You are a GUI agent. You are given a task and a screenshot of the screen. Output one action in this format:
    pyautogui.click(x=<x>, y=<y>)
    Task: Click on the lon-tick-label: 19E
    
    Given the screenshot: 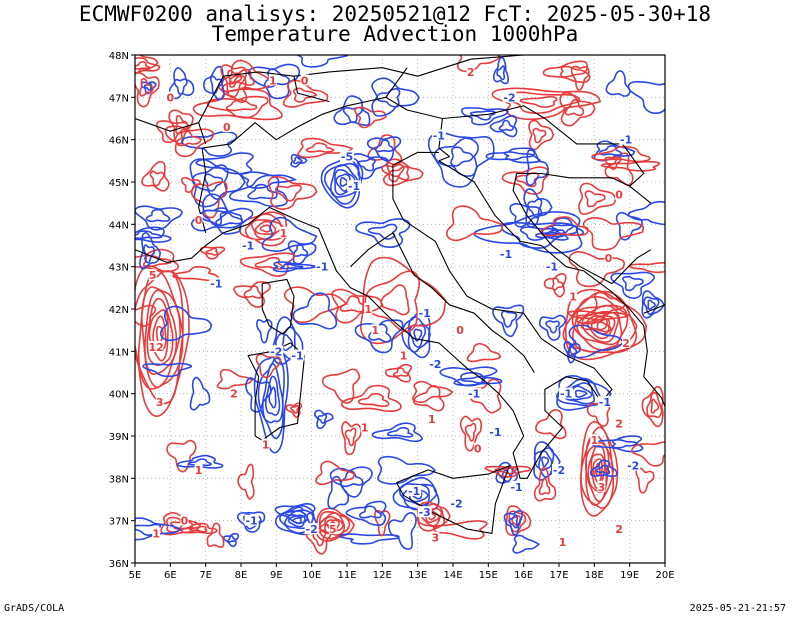 What is the action you would take?
    pyautogui.click(x=629, y=575)
    